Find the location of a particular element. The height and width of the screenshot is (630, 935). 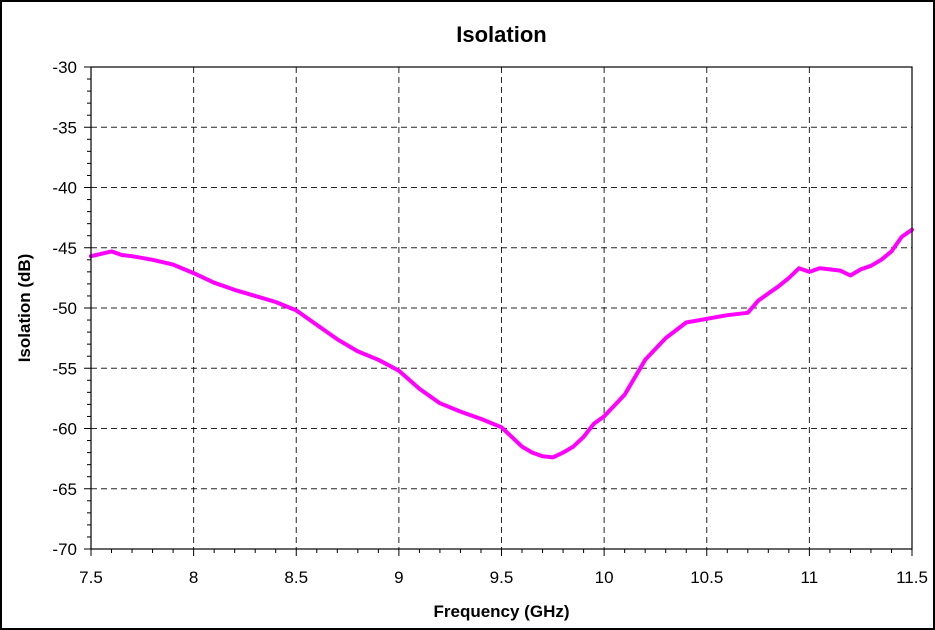

y-tick-label: -30 is located at coordinates (64, 67).